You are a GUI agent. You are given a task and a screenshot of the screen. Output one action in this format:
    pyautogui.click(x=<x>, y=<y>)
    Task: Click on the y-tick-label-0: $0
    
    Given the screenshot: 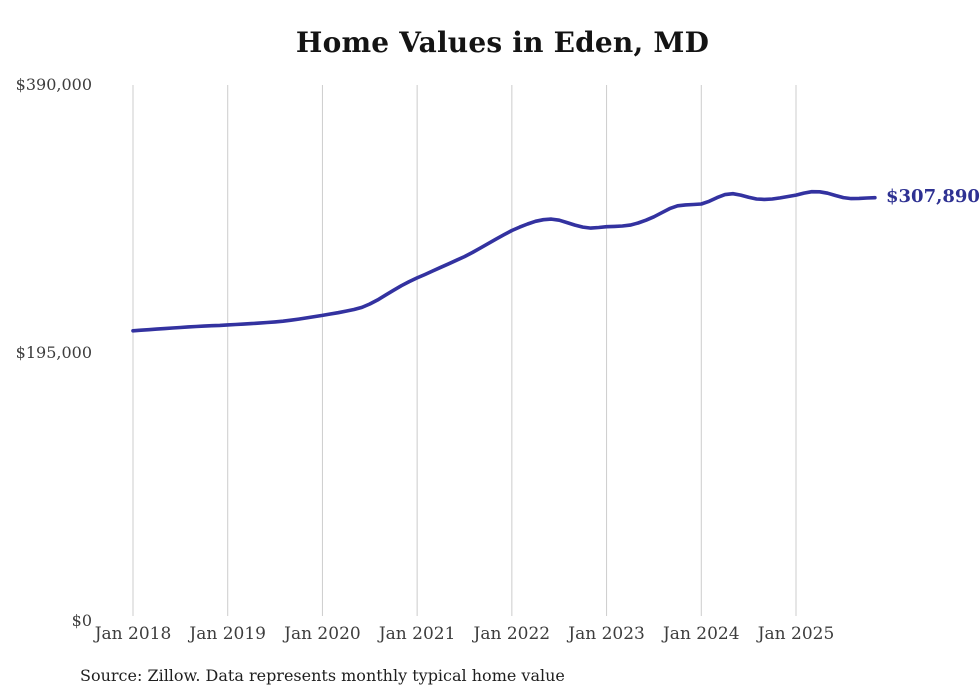 What is the action you would take?
    pyautogui.click(x=81, y=620)
    